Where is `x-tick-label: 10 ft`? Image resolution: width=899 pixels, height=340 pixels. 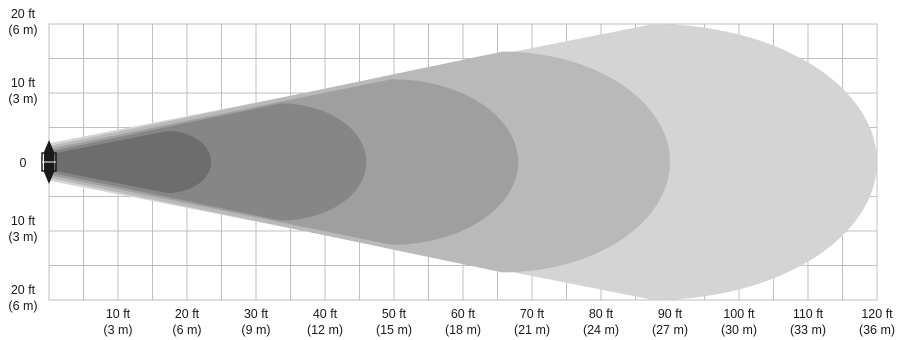
x-tick-label: 10 ft is located at coordinates (118, 314).